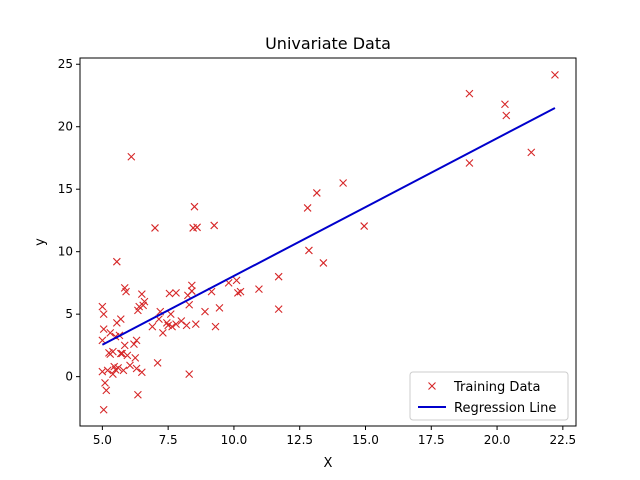 The height and width of the screenshot is (480, 640). Describe the element at coordinates (40, 242) in the screenshot. I see `y-axis-label: y` at that location.